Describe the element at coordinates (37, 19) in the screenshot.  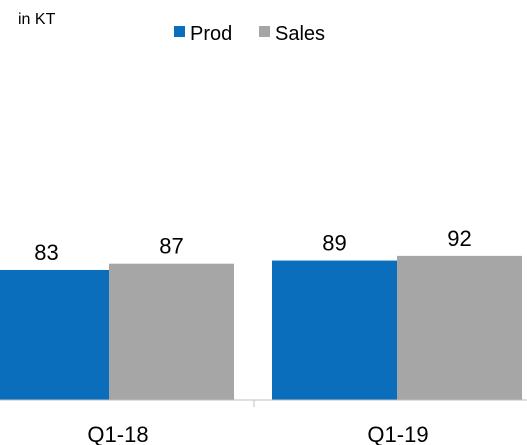
I see `unit-label: in KT` at that location.